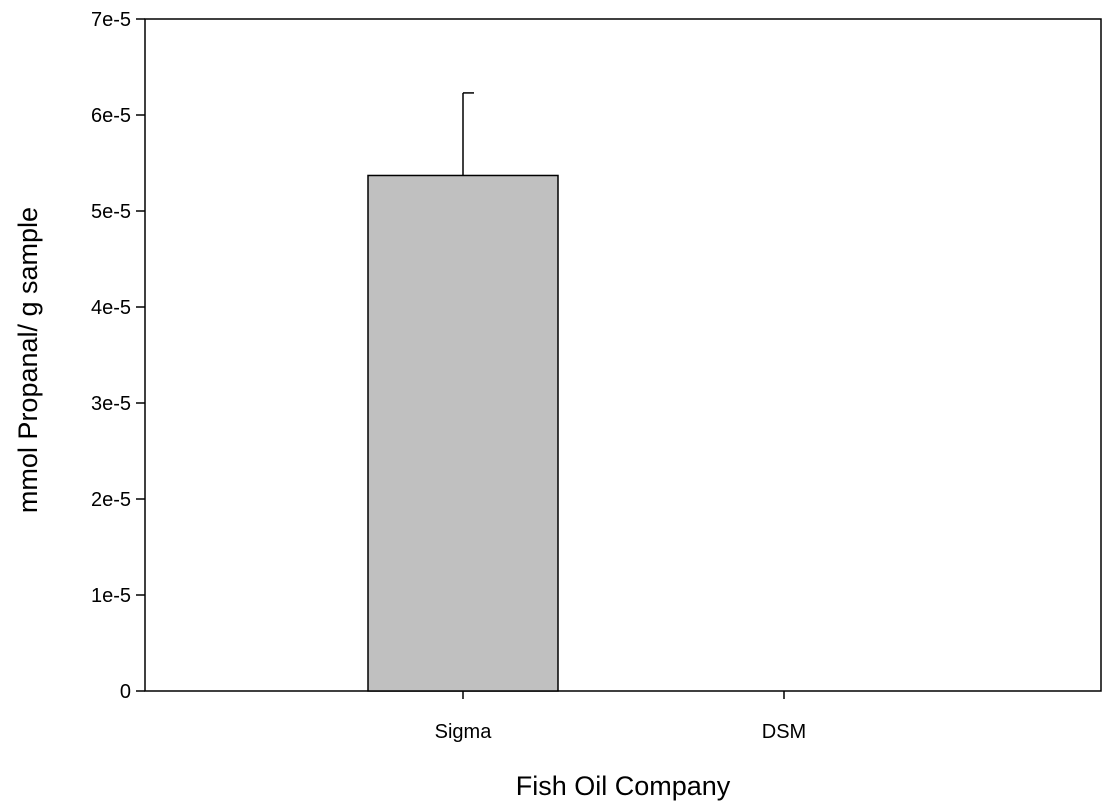  I want to click on y-tick-label: 3e-5, so click(111, 404).